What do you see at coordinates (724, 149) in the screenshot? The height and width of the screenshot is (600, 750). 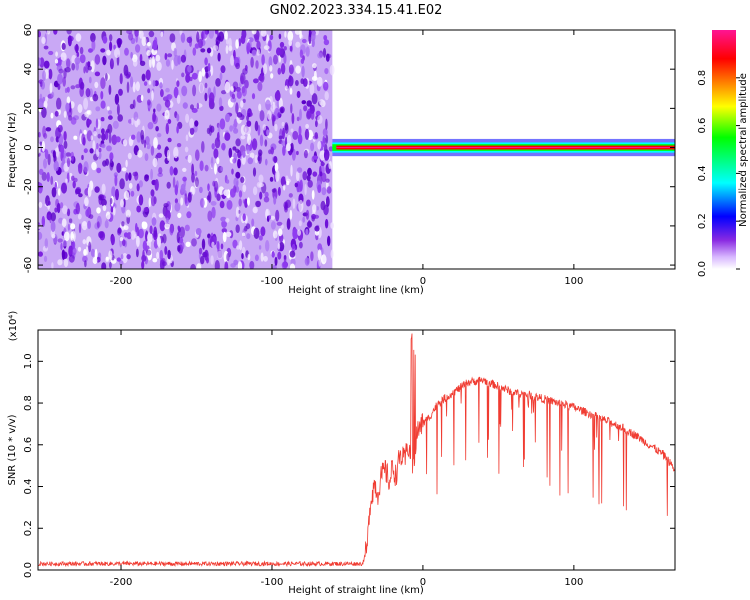 I see `colorbar-gradient` at bounding box center [724, 149].